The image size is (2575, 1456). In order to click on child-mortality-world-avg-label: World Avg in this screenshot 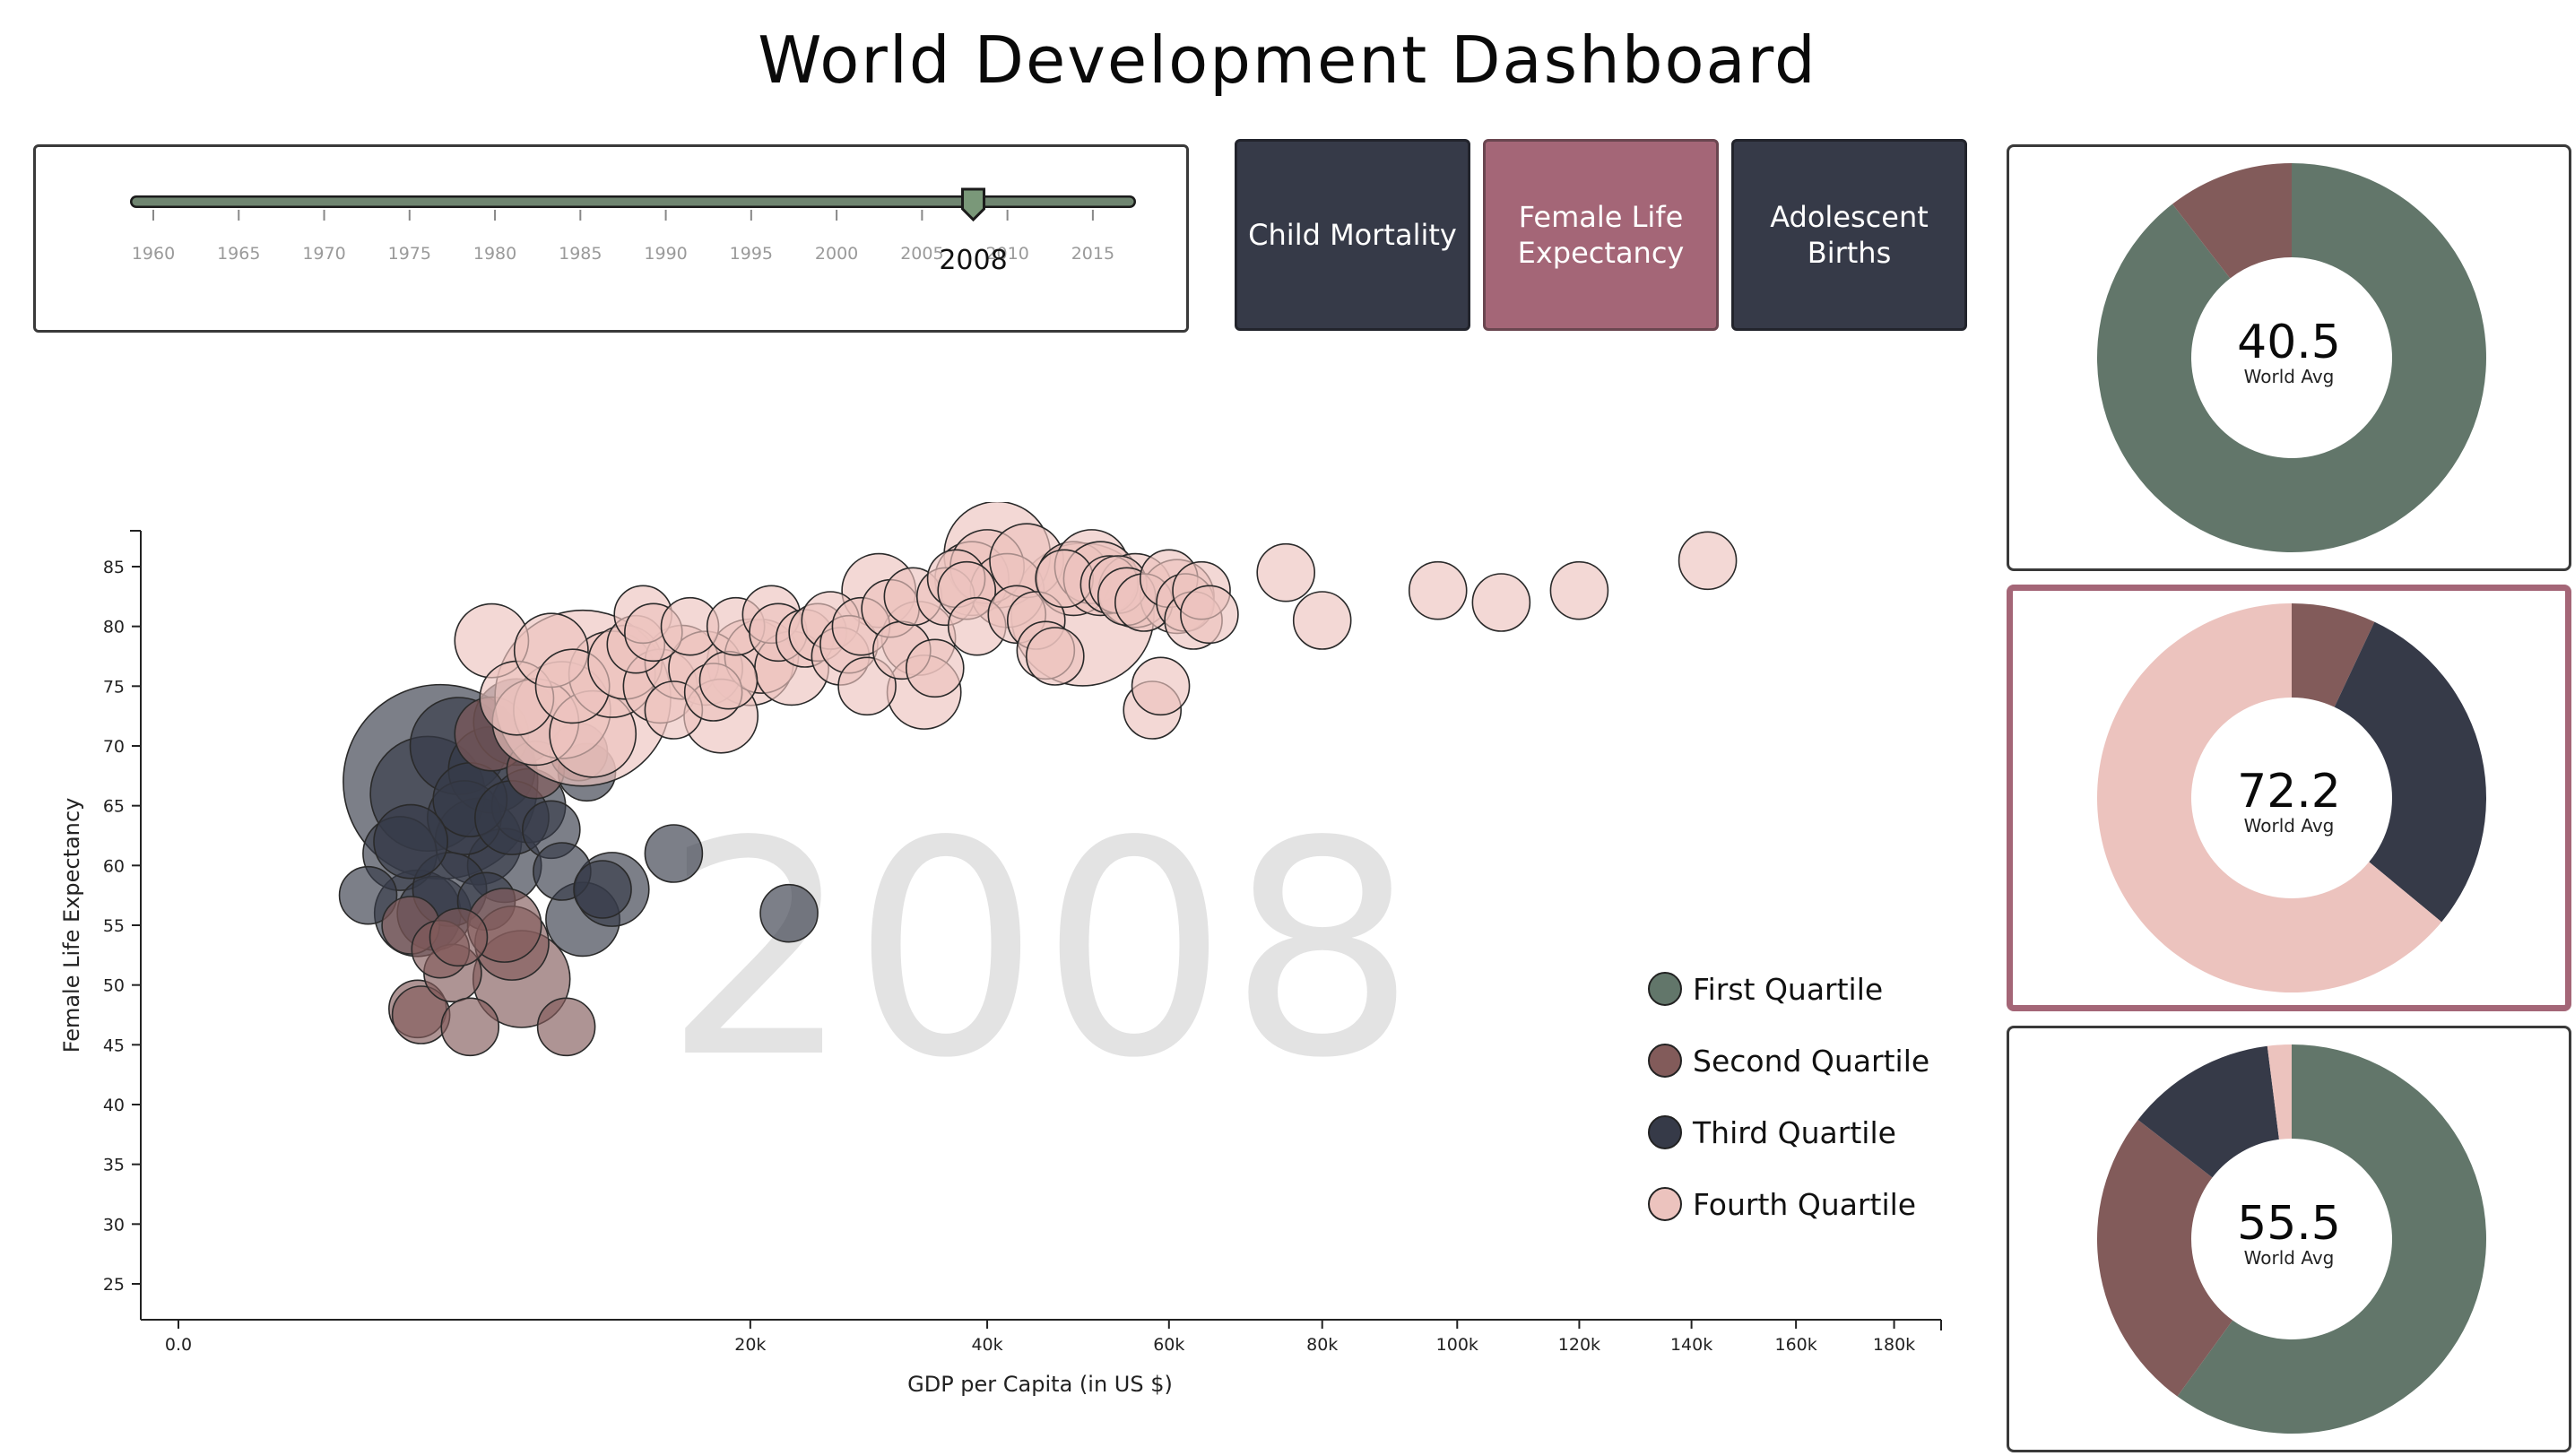, I will do `click(2289, 376)`.